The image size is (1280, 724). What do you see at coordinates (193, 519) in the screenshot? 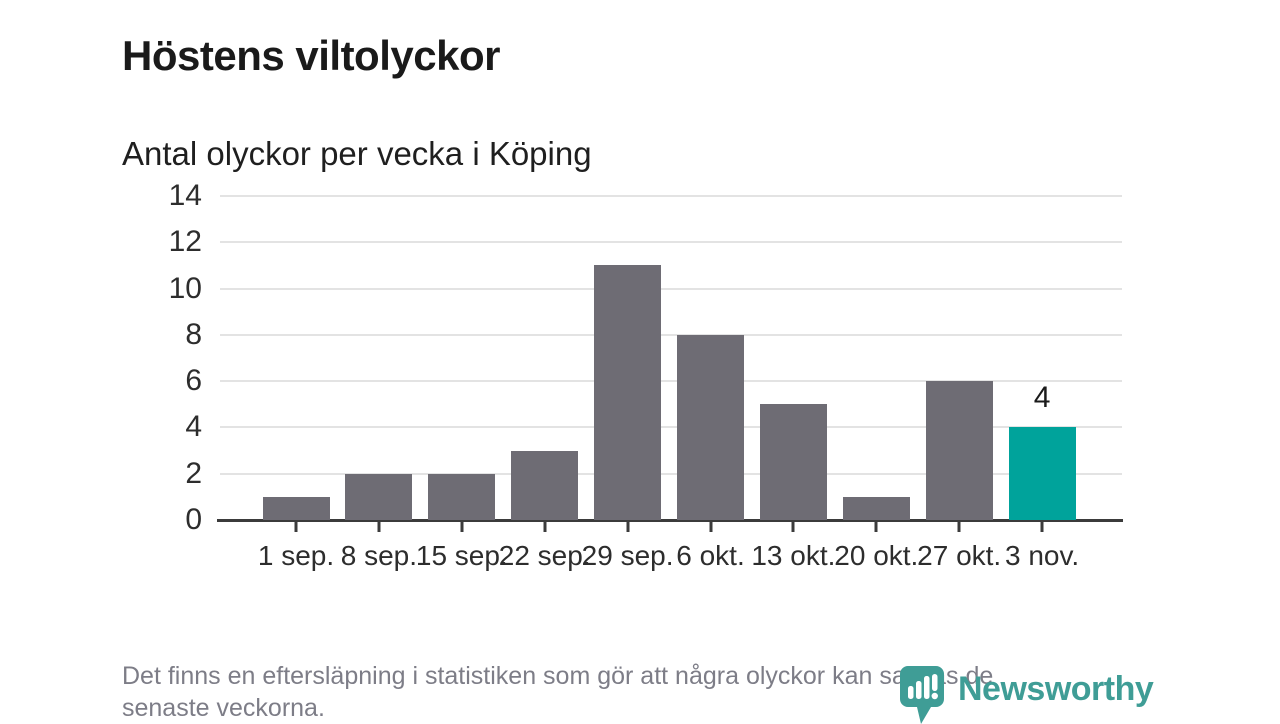
I see `y-axis-tick-label: 0` at bounding box center [193, 519].